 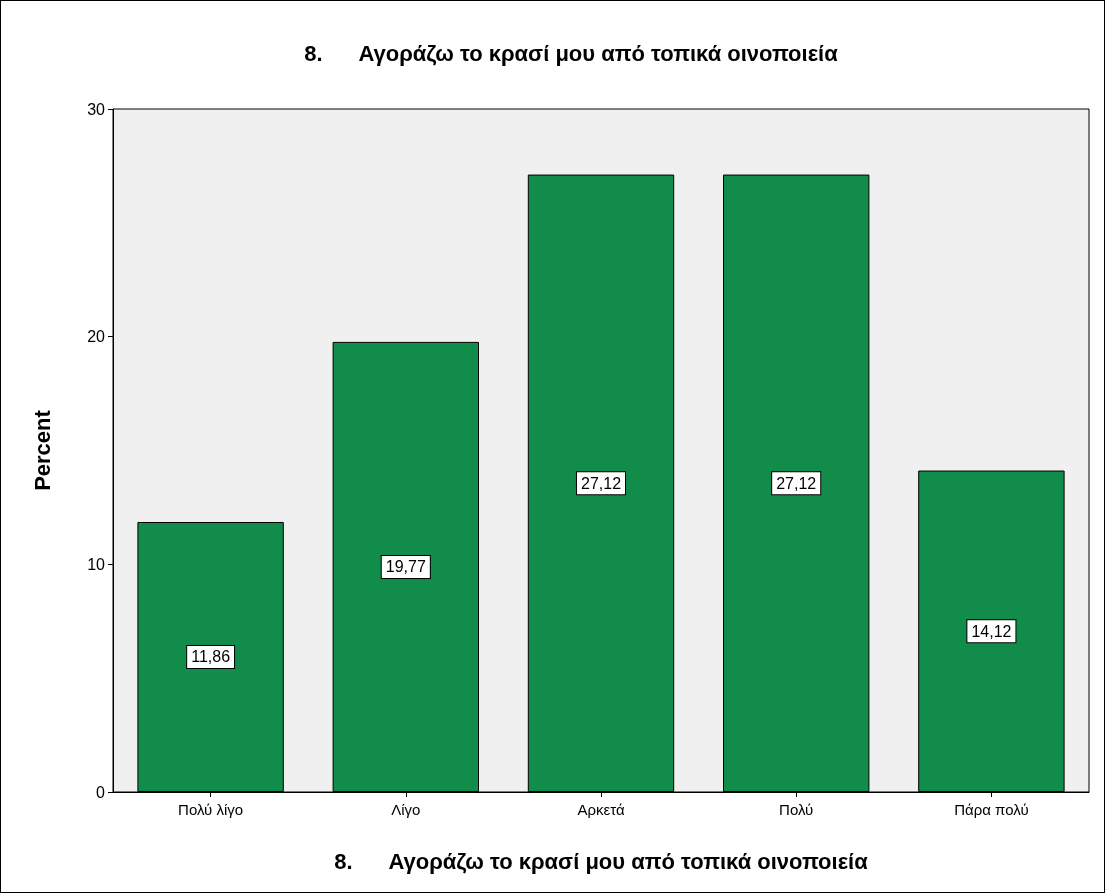 What do you see at coordinates (406, 809) in the screenshot?
I see `x-tick-label: Λίγο` at bounding box center [406, 809].